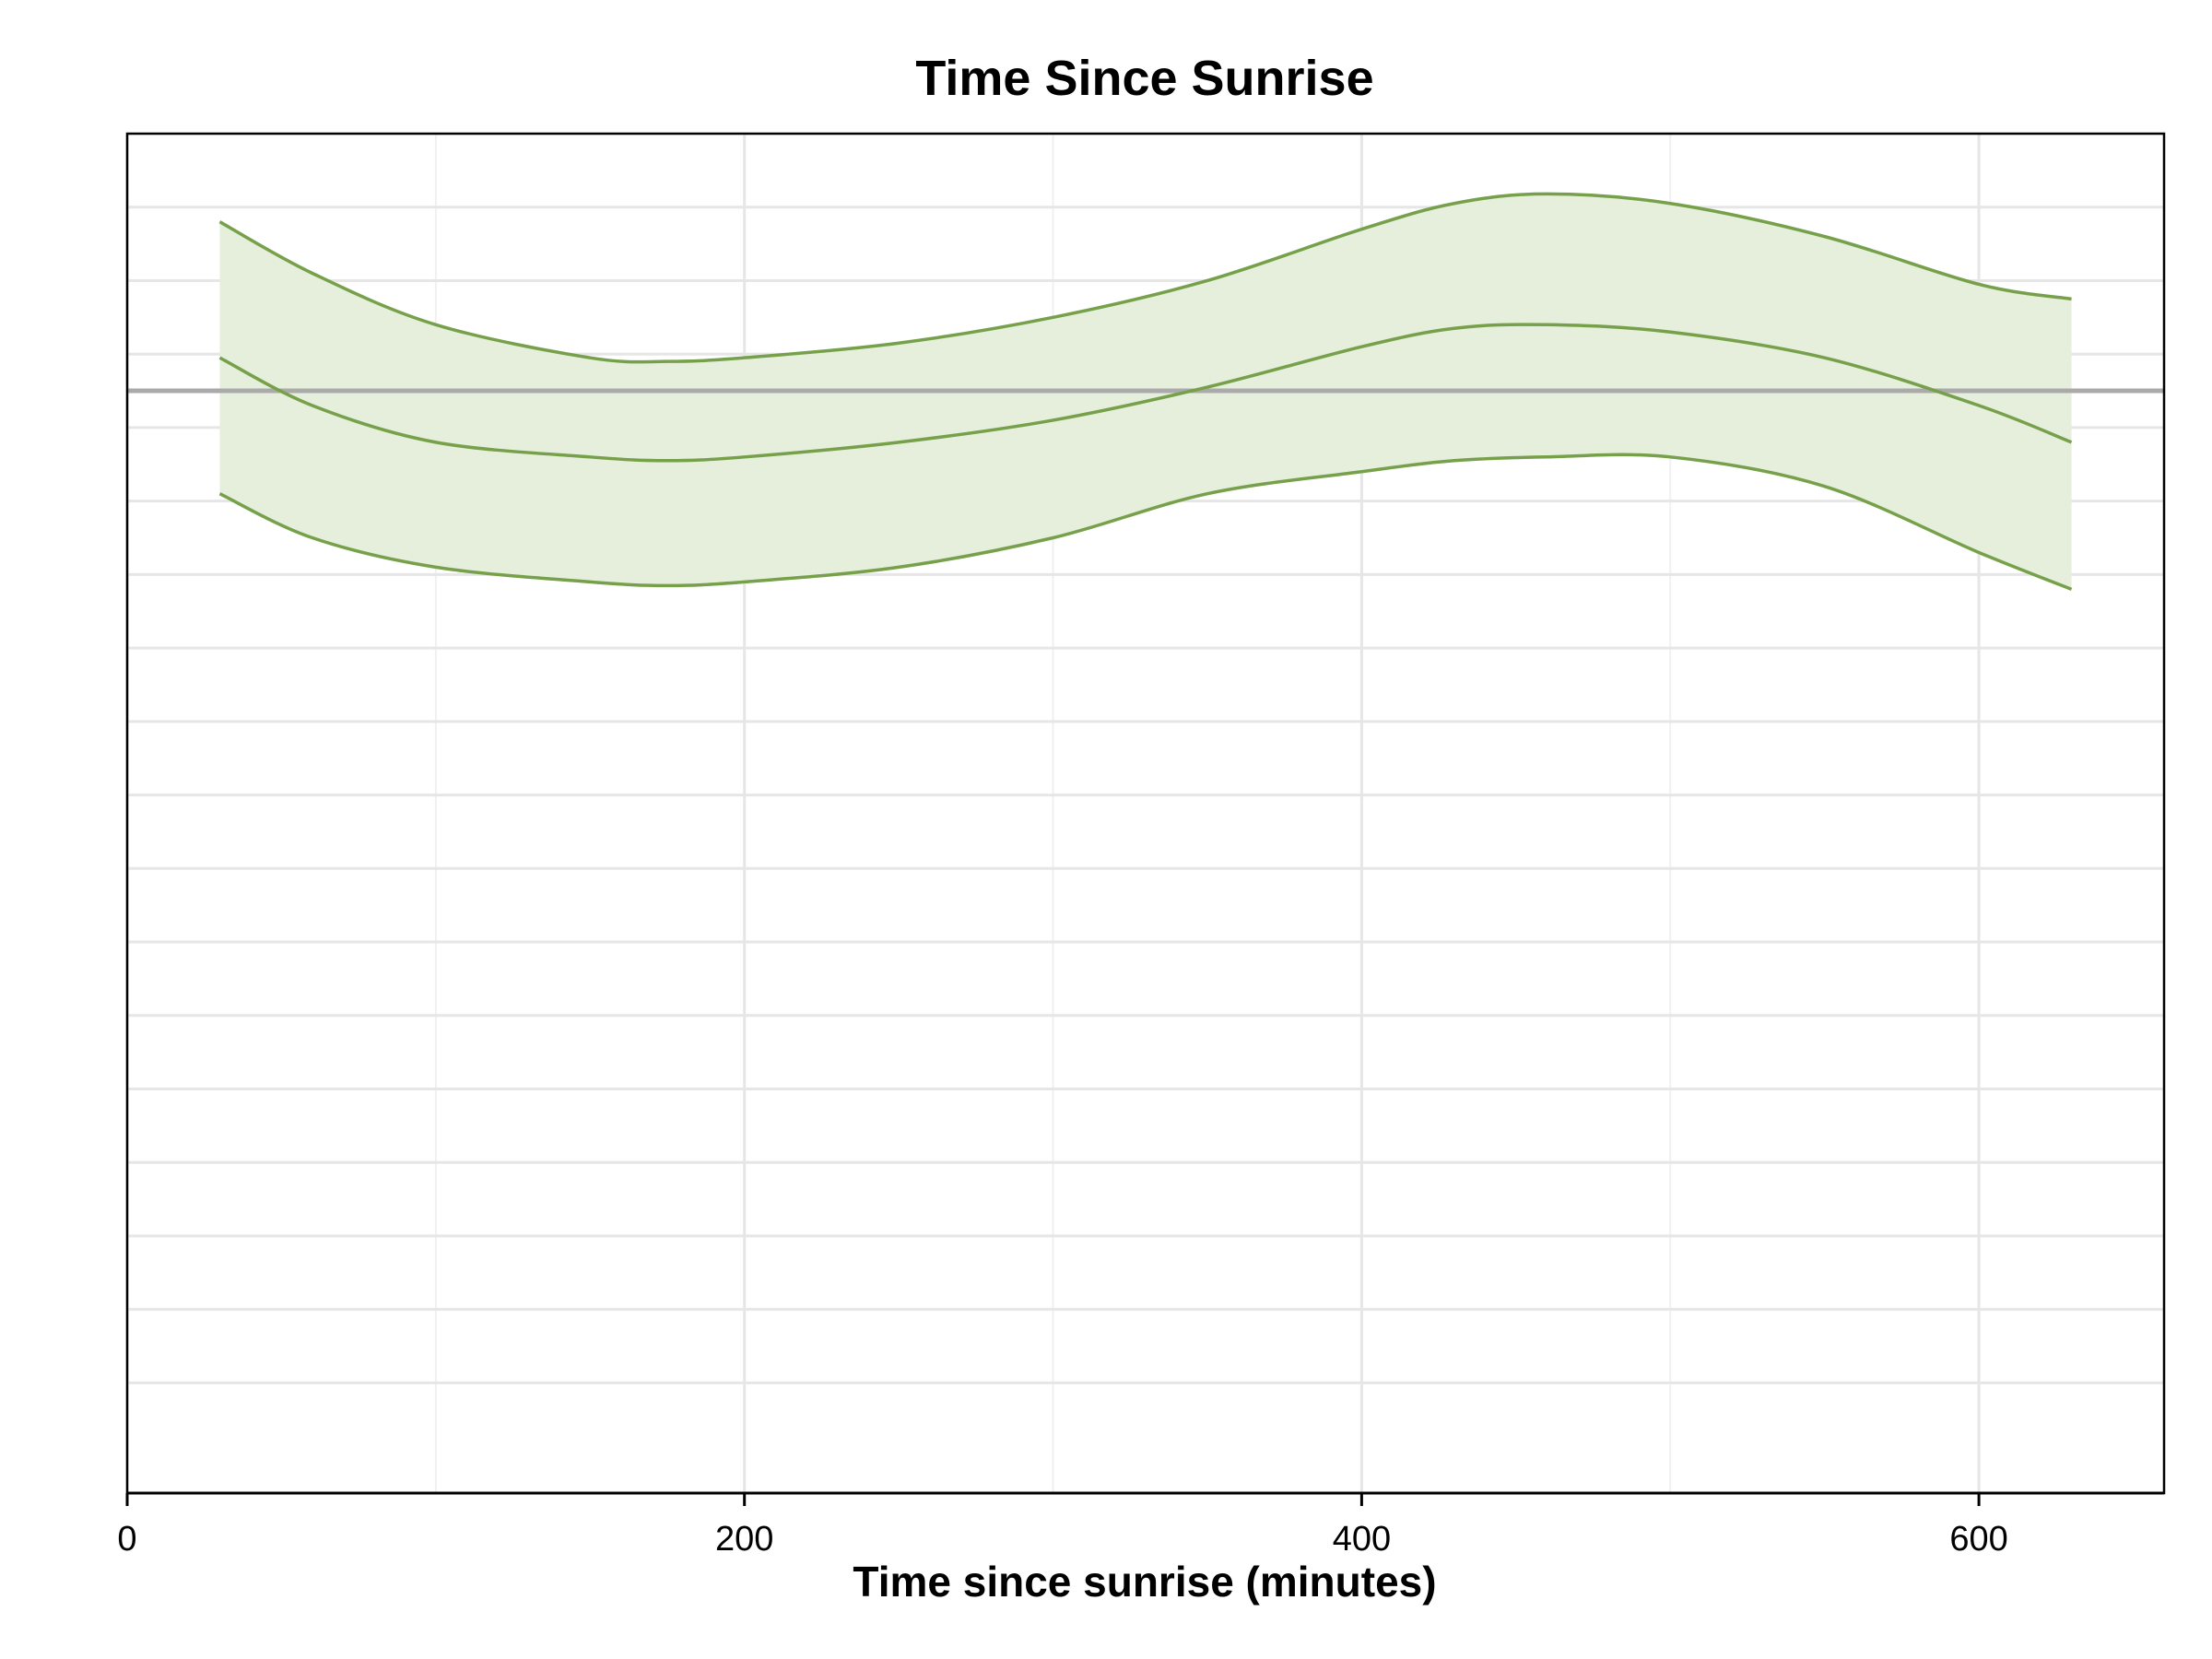  What do you see at coordinates (1144, 1582) in the screenshot?
I see `x-axis-label: Time since sunrise (minutes)` at bounding box center [1144, 1582].